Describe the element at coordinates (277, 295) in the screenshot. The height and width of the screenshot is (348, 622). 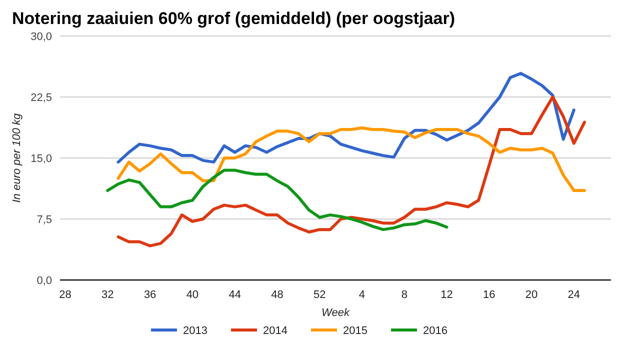
I see `x-tick-label: 48` at that location.